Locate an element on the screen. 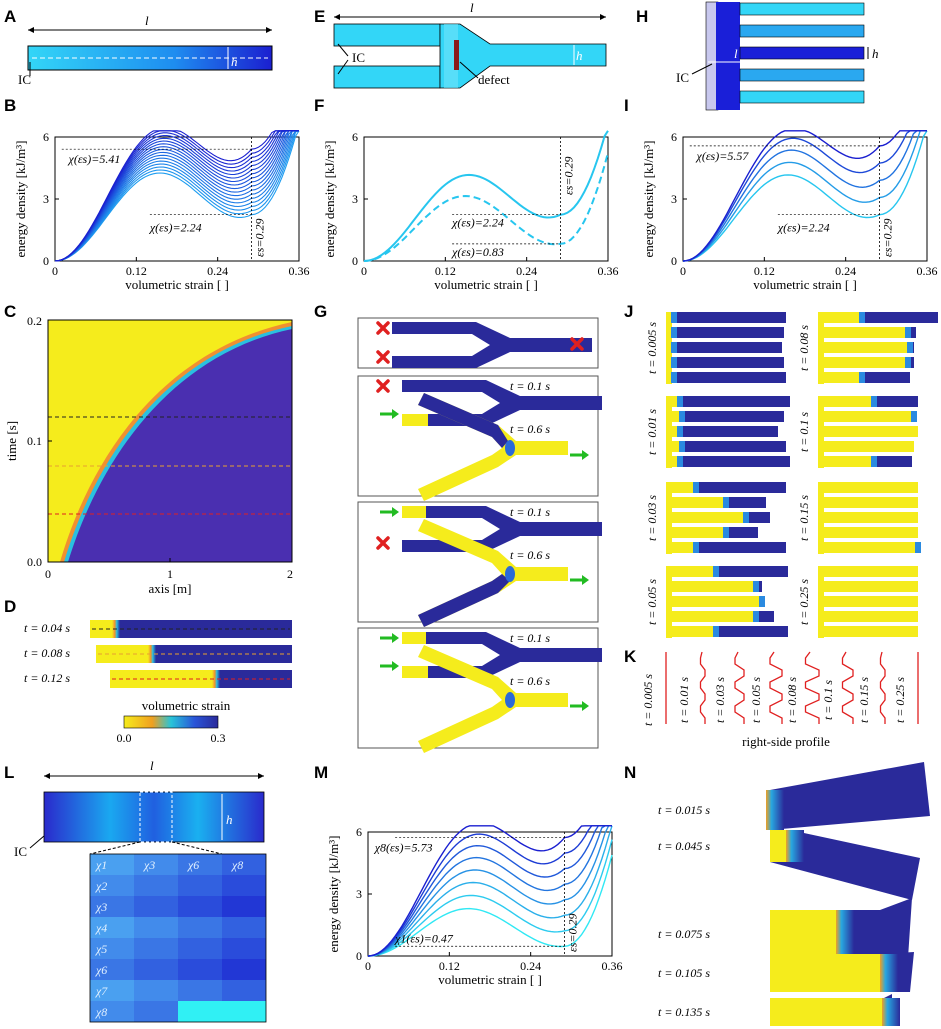 This screenshot has width=941, height=1029. g-box3-t1: t = 0.1 s is located at coordinates (530, 512).